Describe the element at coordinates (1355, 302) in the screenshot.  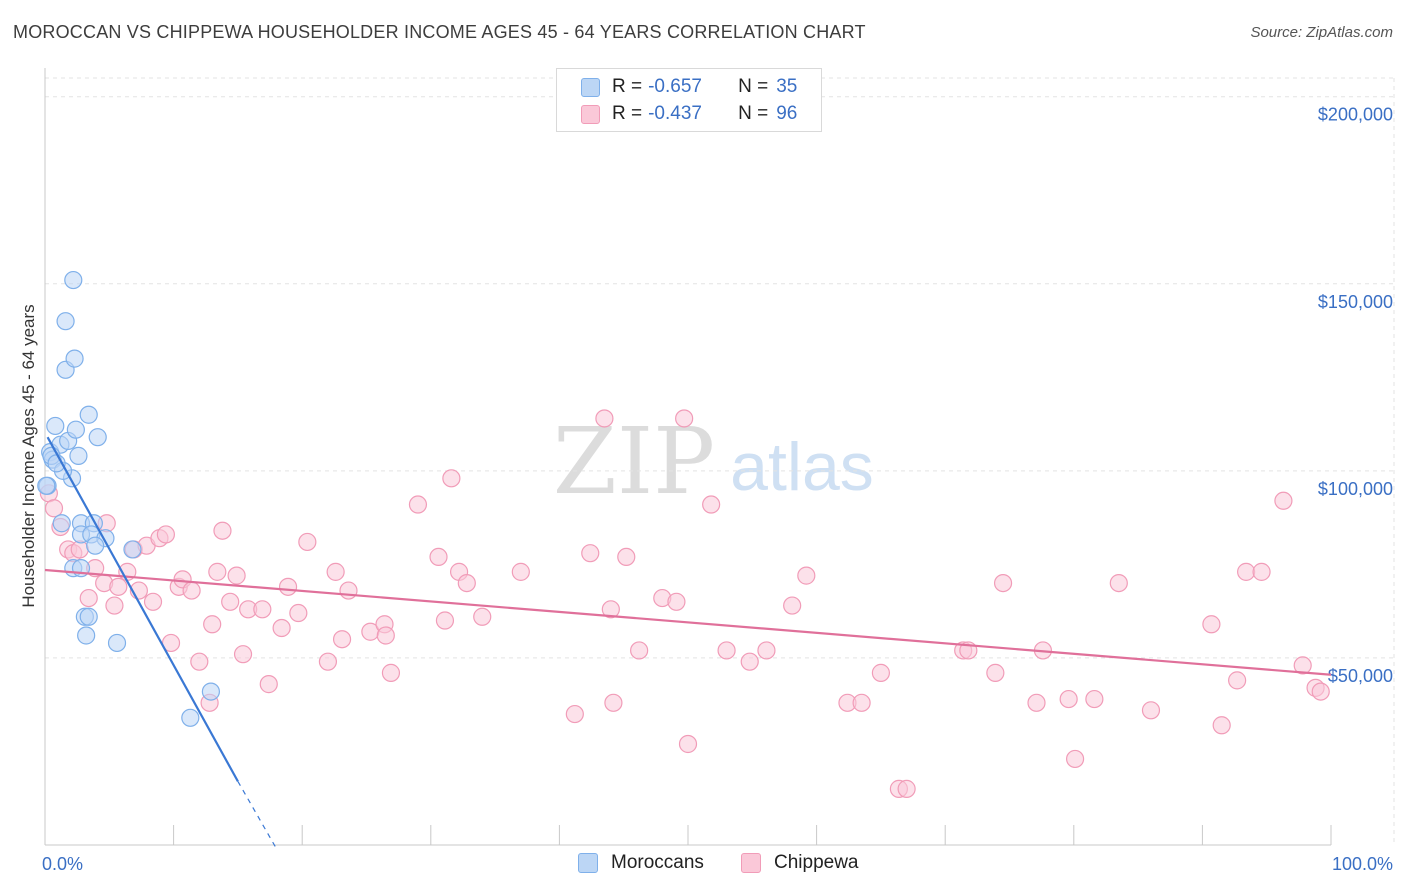
I see `y-tick-label: $150,000` at that location.